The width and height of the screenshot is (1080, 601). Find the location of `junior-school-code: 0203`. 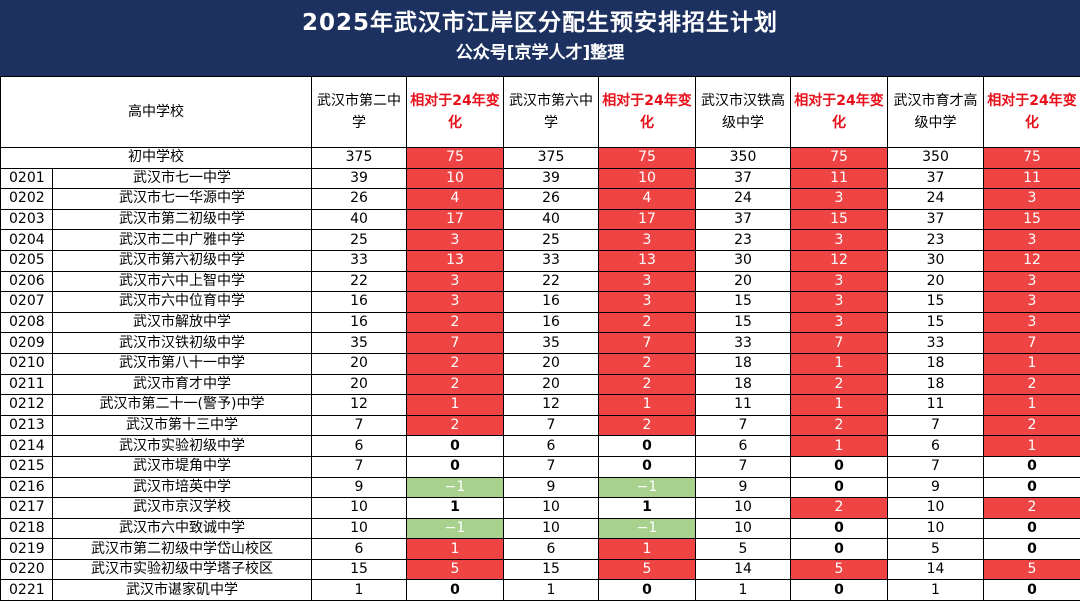

junior-school-code: 0203 is located at coordinates (27, 219).